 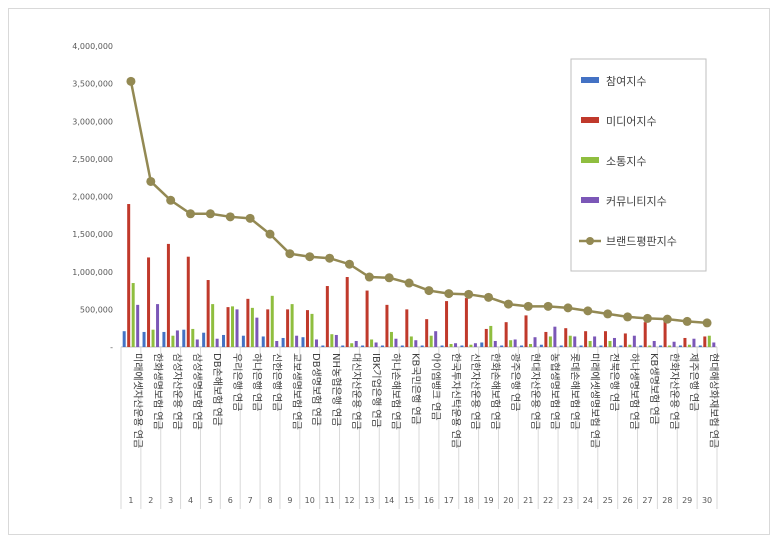 What do you see at coordinates (409, 500) in the screenshot?
I see `x-rank-label: 15` at bounding box center [409, 500].